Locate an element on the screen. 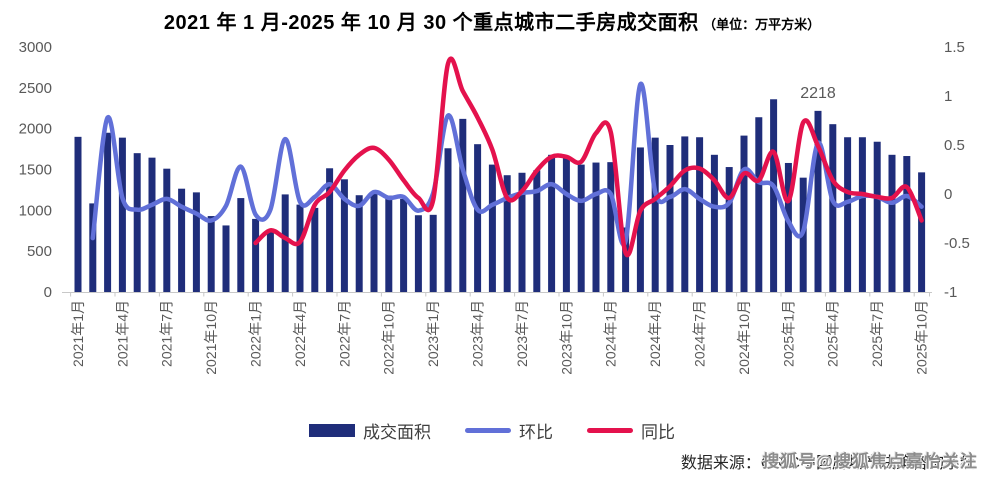 This screenshot has height=484, width=984. x-axis-tick-label: 2023年1月 is located at coordinates (433, 333).